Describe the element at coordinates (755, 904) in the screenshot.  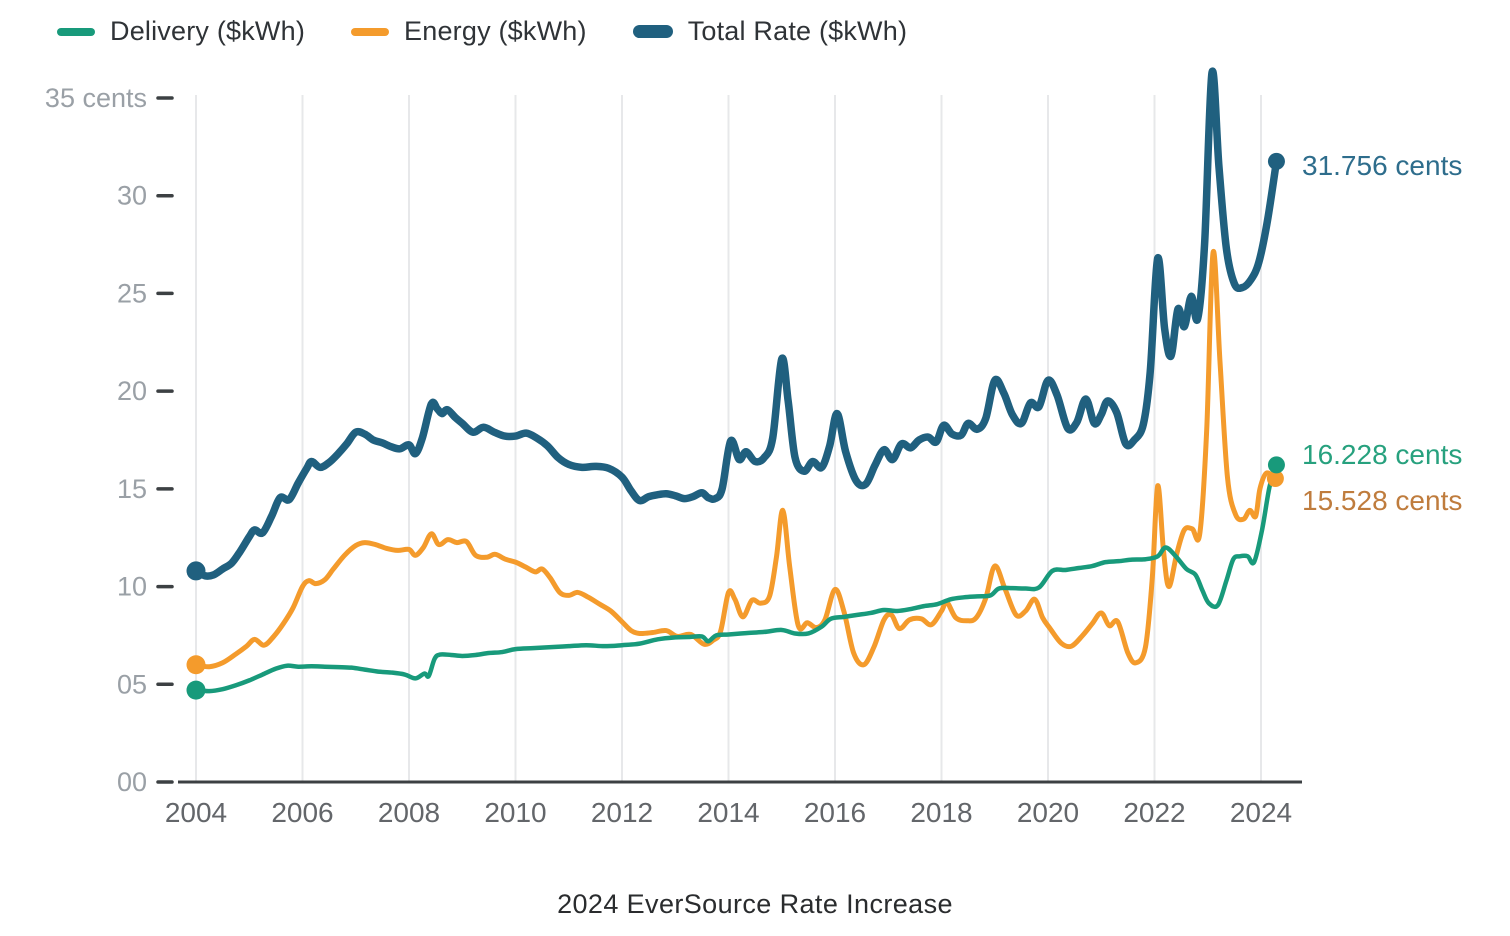
I see `chart-title: 2024 EverSource Rate Increase` at that location.